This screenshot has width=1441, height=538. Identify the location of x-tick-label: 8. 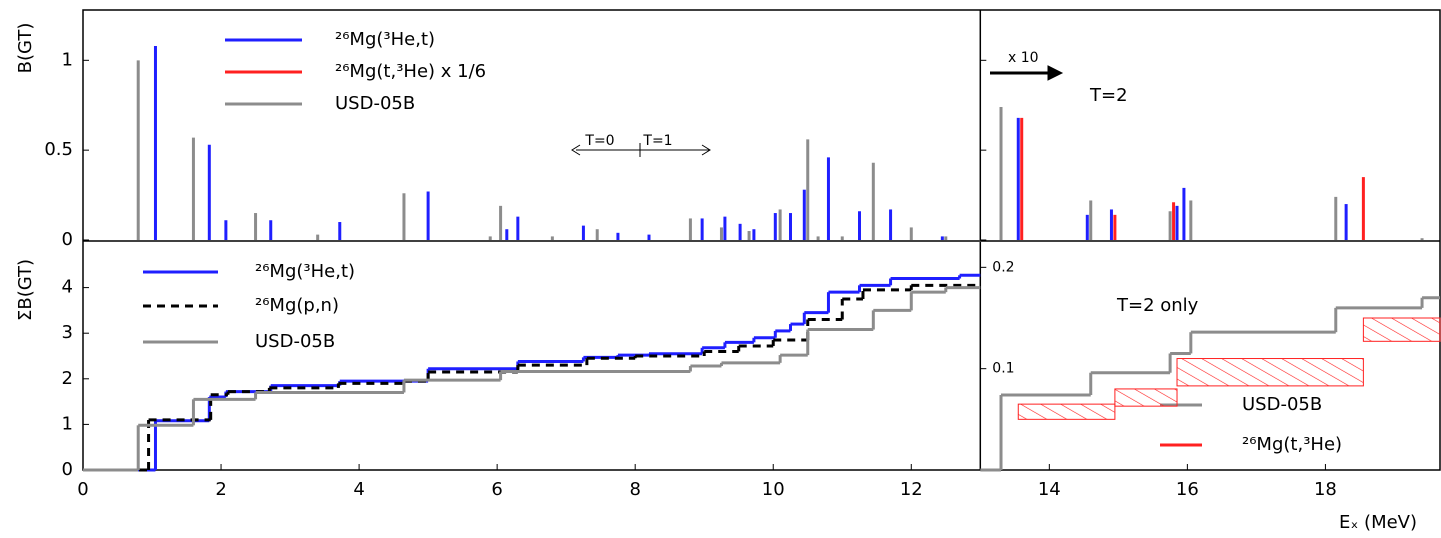
(634, 489).